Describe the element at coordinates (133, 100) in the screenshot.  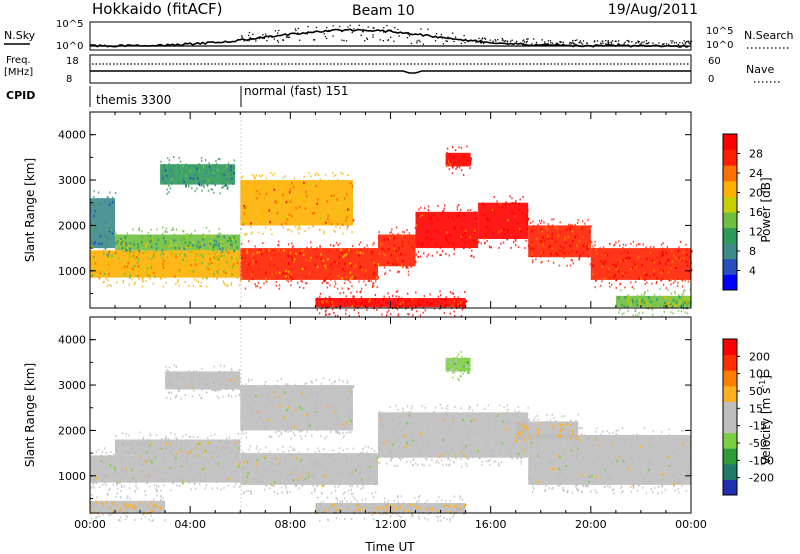
I see `cpid-segment-1: themis 3300` at that location.